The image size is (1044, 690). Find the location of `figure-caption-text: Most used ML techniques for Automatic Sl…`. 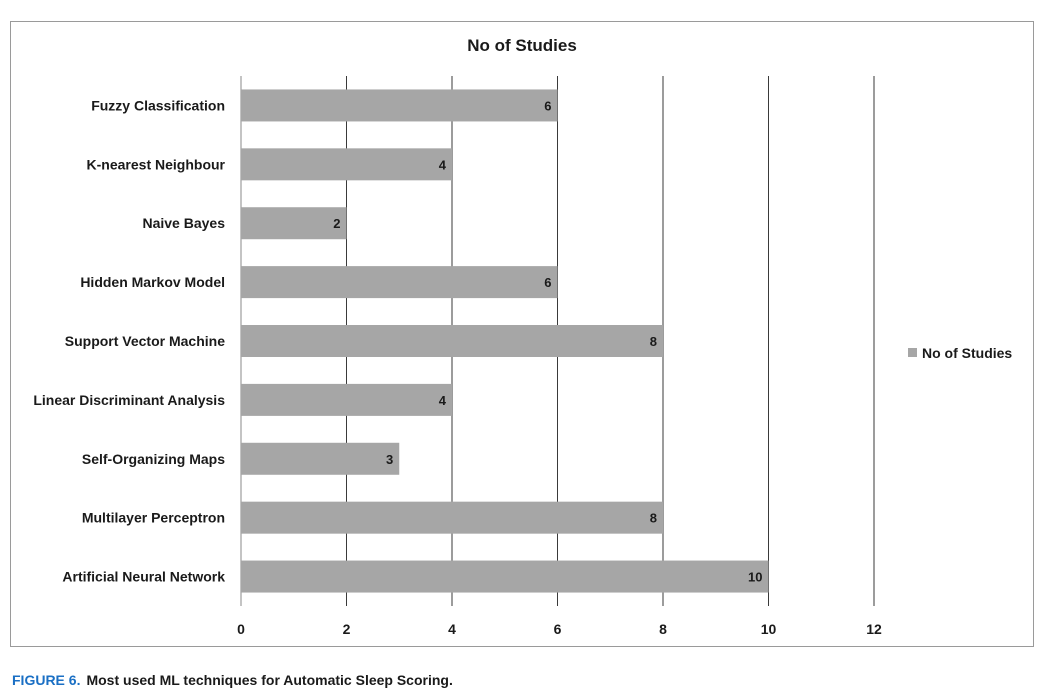

figure-caption-text: Most used ML techniques for Automatic Sl… is located at coordinates (269, 680).